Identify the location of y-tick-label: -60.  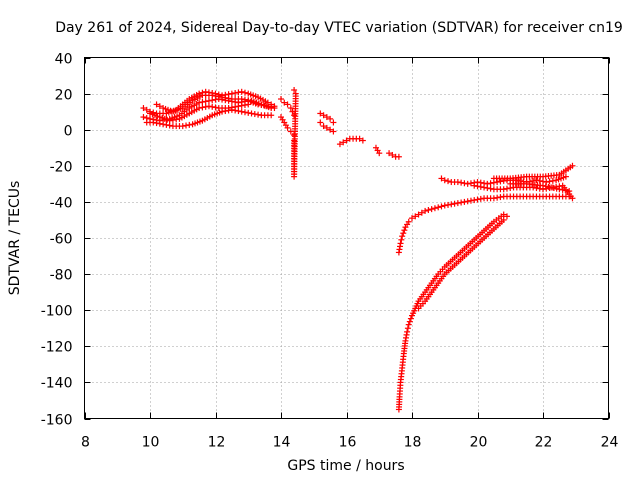
(61, 240).